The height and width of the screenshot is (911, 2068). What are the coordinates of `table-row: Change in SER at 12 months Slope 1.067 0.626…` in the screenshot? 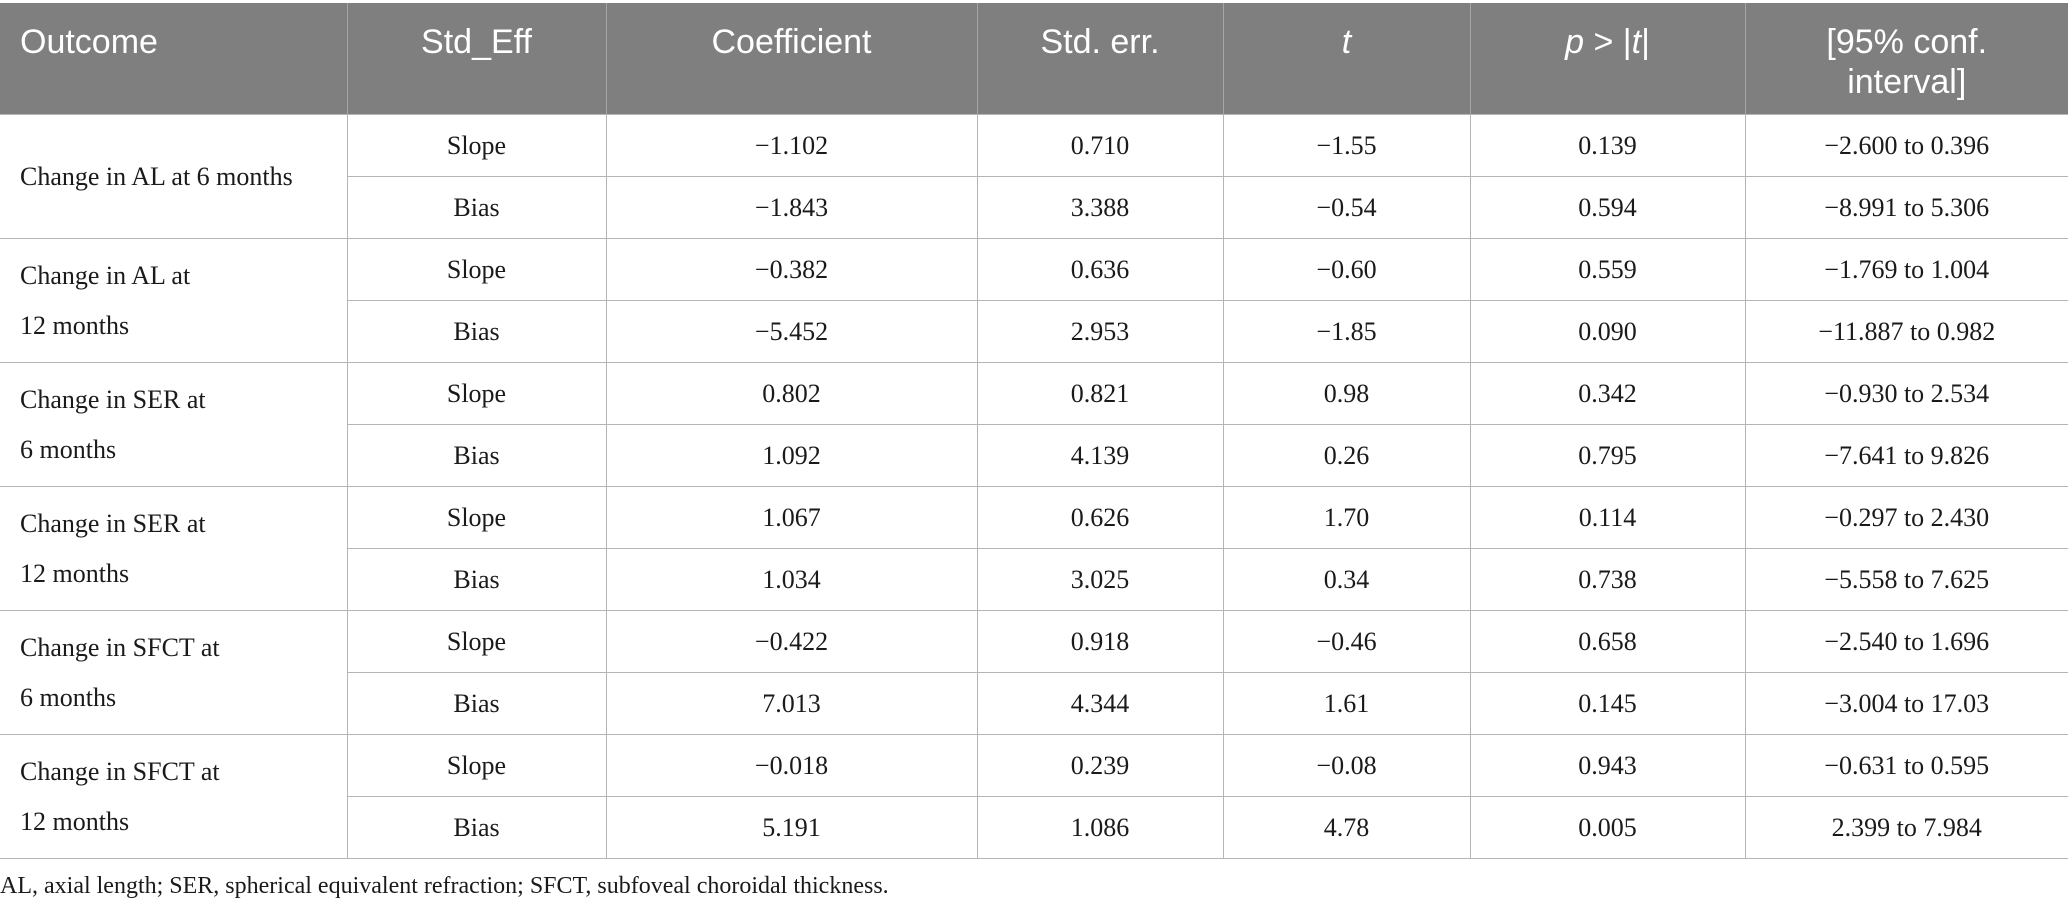 It's located at (1034, 548).